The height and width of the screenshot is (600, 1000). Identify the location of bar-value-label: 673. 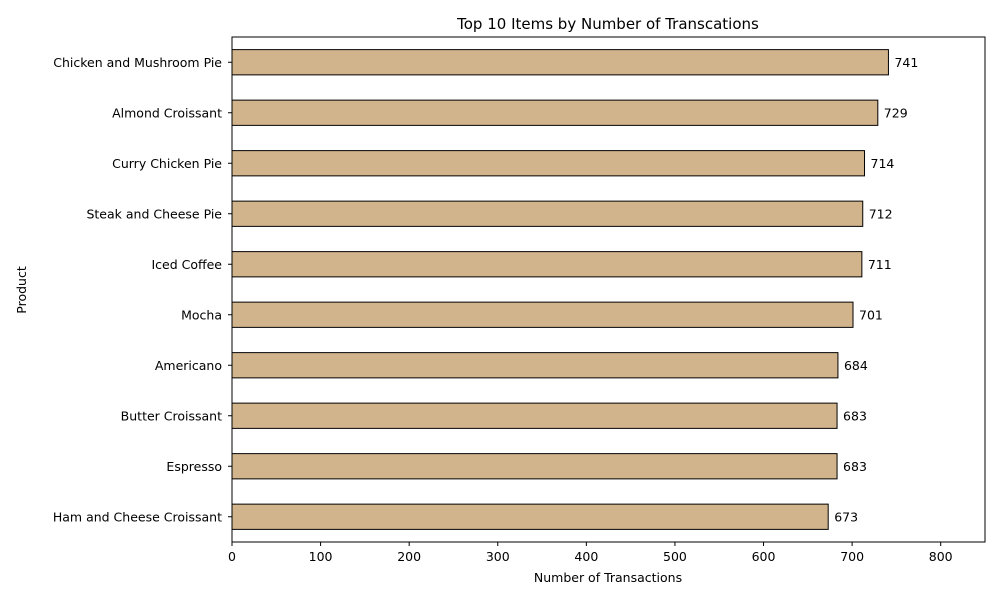
(846, 516).